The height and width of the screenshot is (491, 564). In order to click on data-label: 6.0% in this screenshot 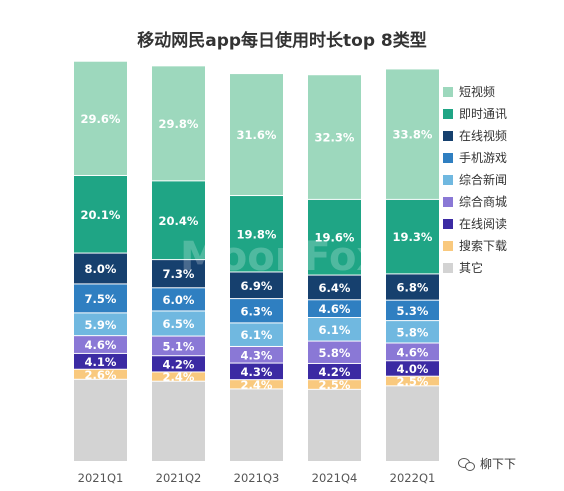, I will do `click(179, 300)`.